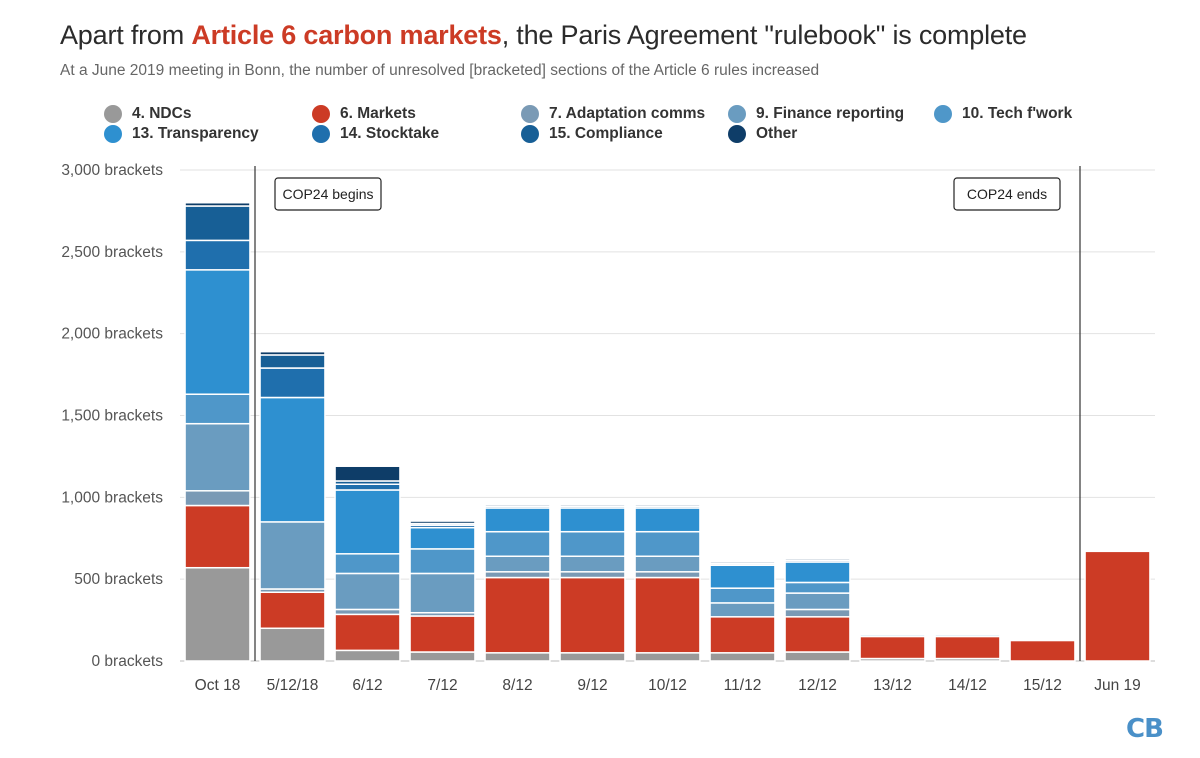 The image size is (1200, 758). I want to click on legend-label: 4. NDCs, so click(162, 113).